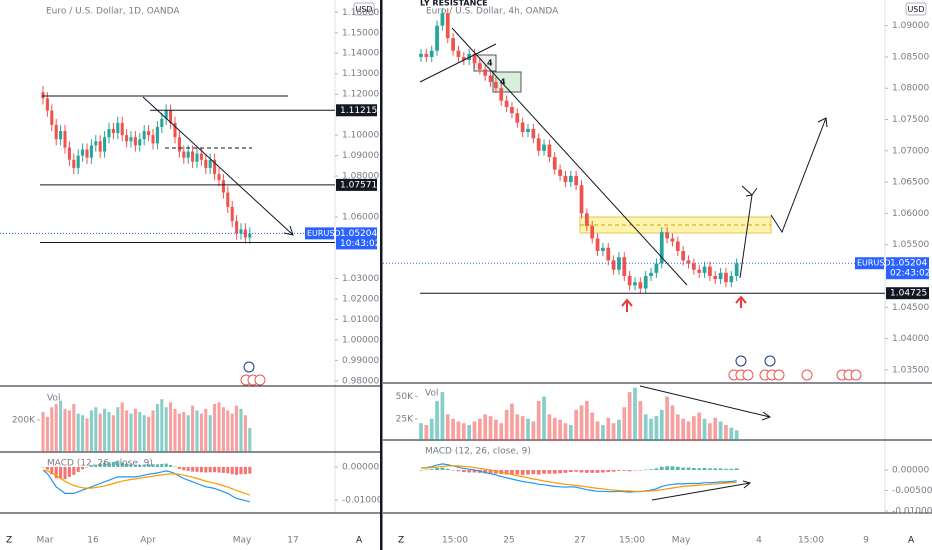 The image size is (932, 550). I want to click on macd-line, so click(146, 486).